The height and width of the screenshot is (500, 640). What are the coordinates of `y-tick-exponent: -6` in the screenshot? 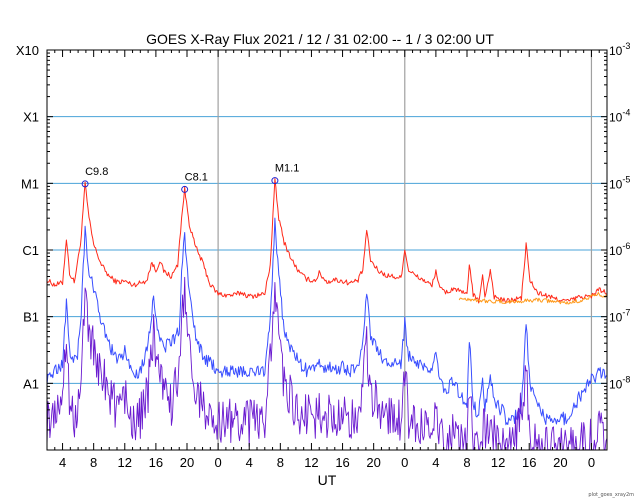 It's located at (626, 246).